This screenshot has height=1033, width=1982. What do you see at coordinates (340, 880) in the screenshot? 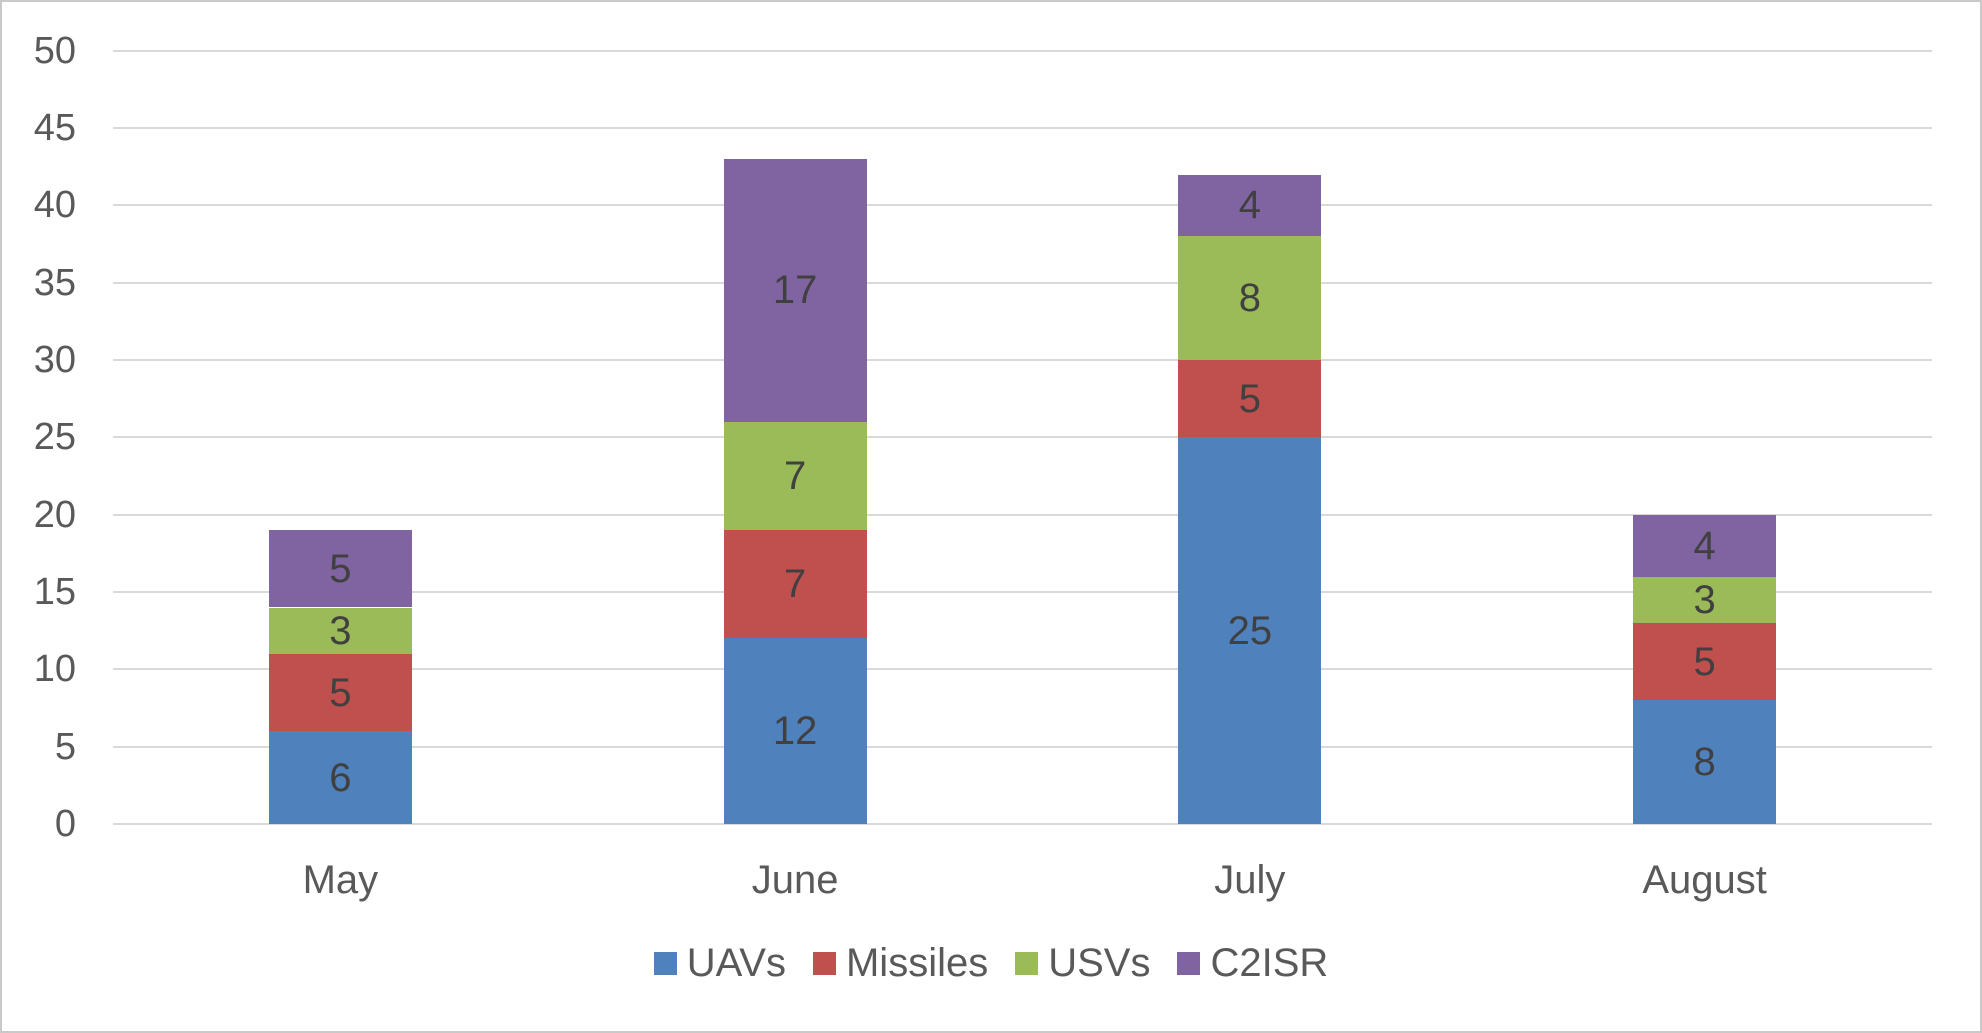
I see `x-axis-label: May` at bounding box center [340, 880].